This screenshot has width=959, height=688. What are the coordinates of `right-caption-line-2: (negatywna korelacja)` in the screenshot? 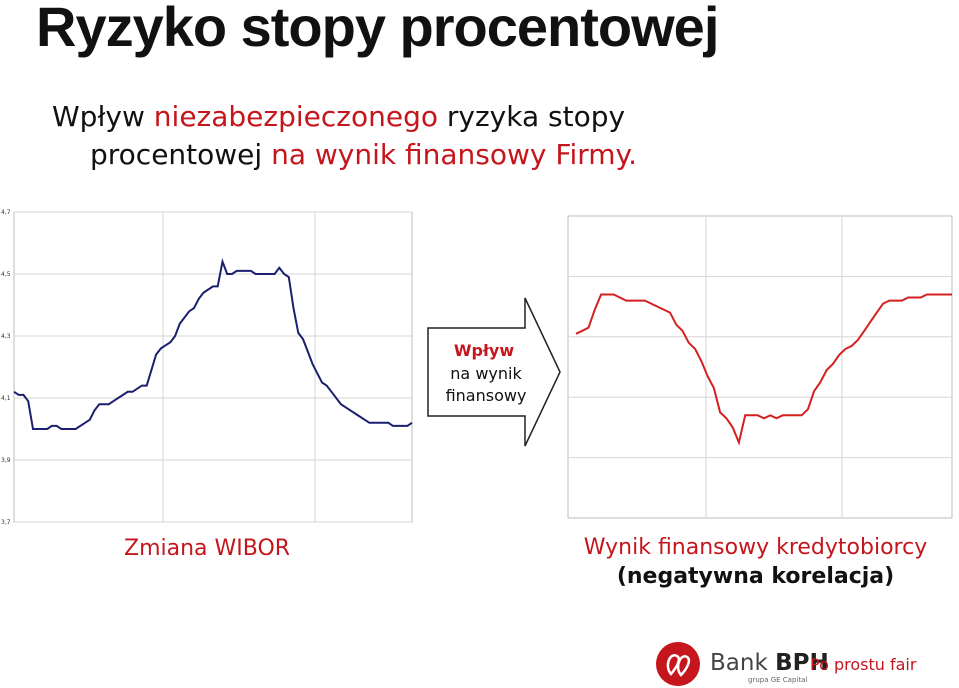 It's located at (755, 576).